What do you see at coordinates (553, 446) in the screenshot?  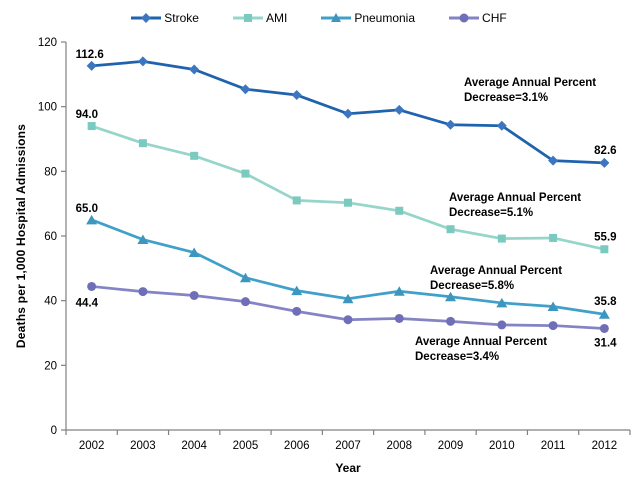 I see `x-tick-label: 2011` at bounding box center [553, 446].